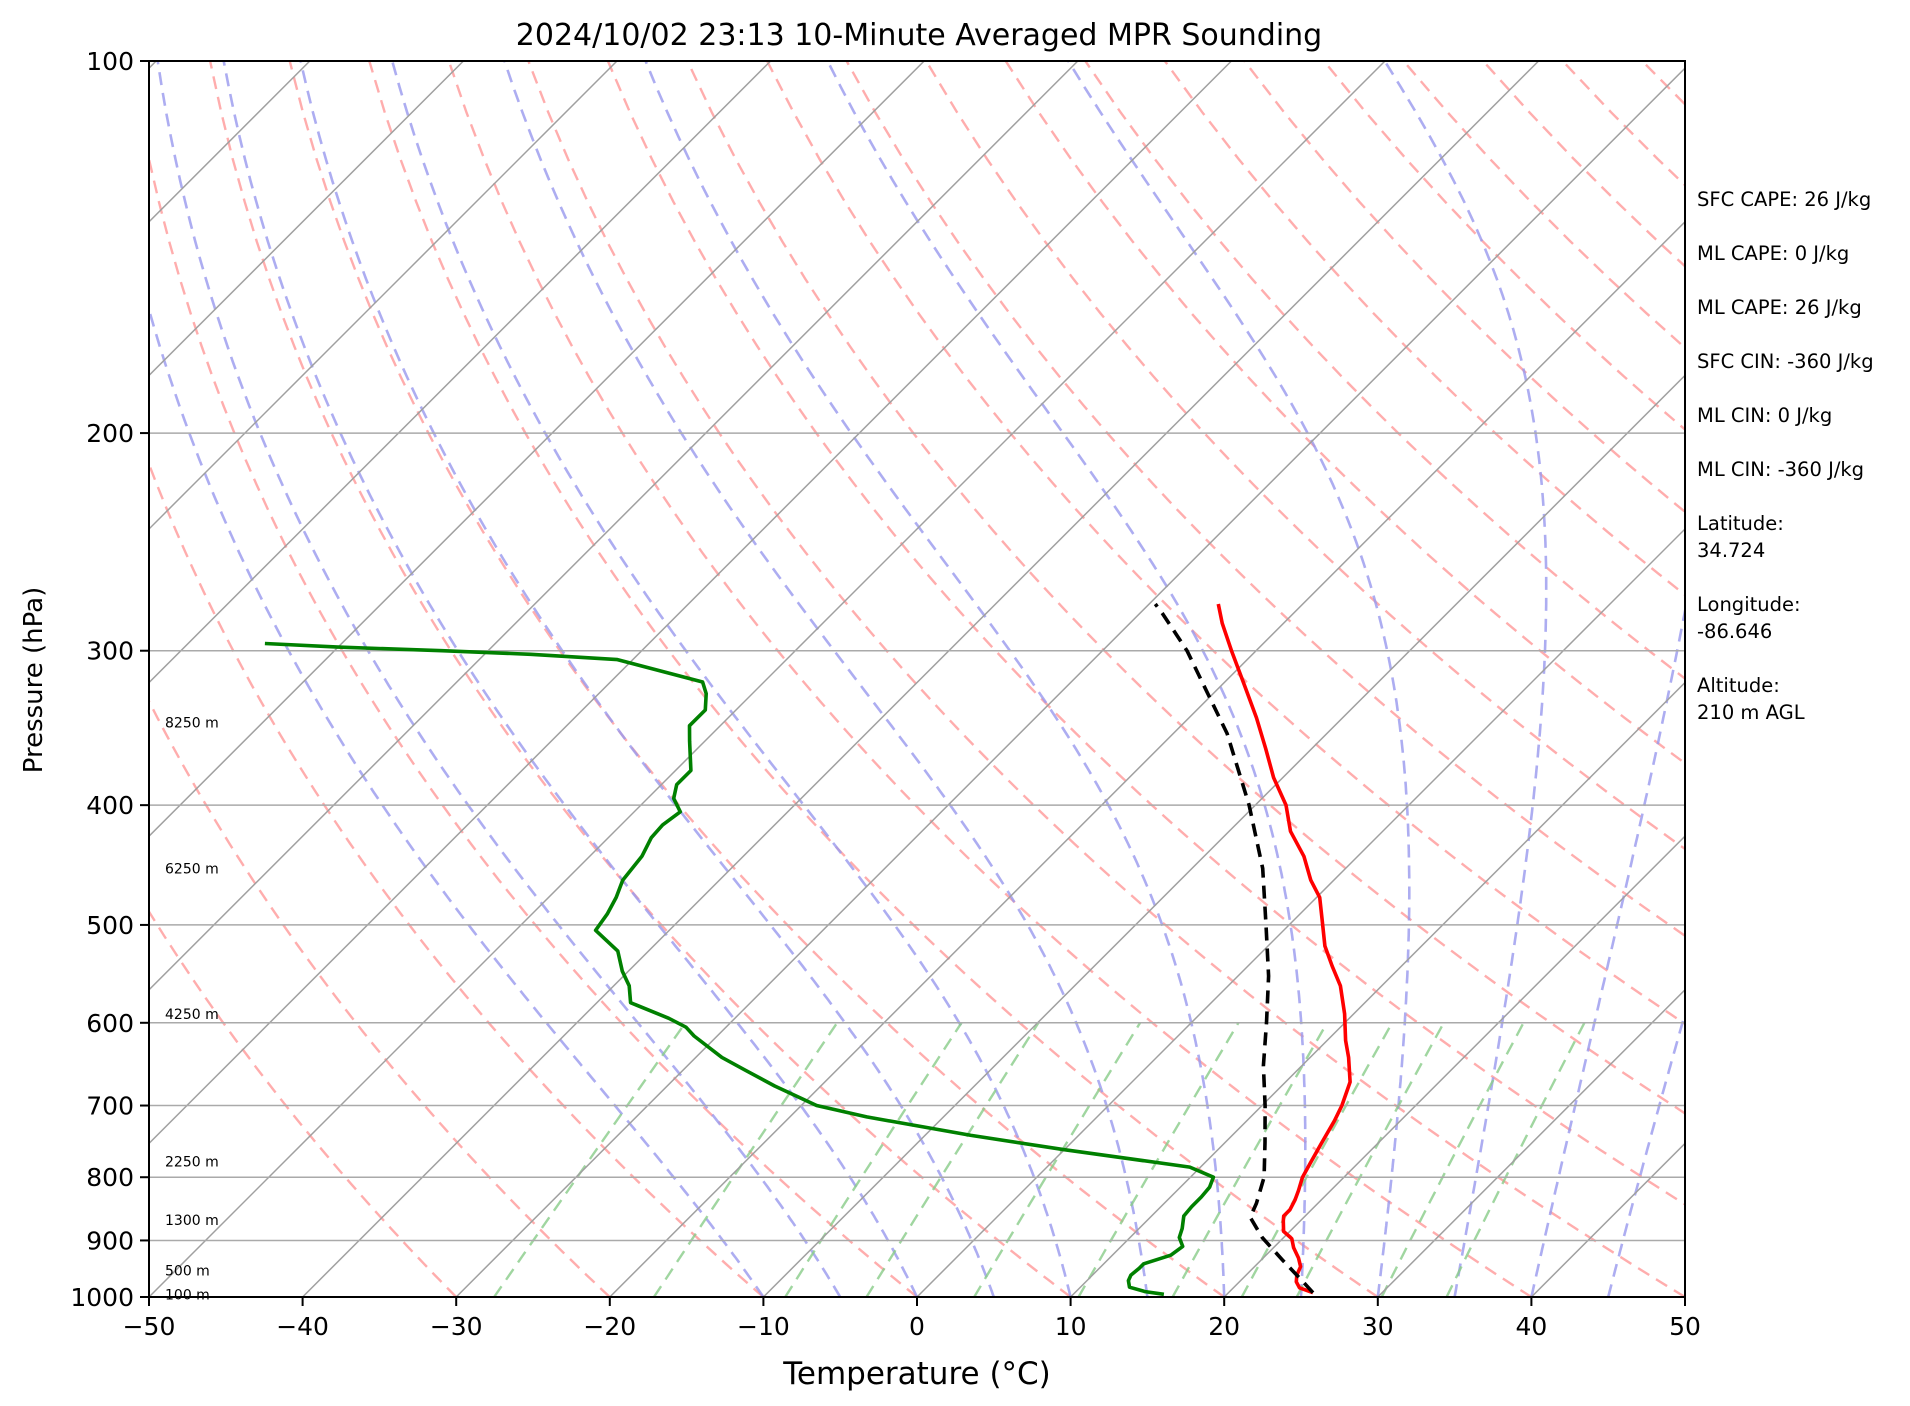  What do you see at coordinates (456, 1326) in the screenshot?
I see `x-tick-label: −30` at bounding box center [456, 1326].